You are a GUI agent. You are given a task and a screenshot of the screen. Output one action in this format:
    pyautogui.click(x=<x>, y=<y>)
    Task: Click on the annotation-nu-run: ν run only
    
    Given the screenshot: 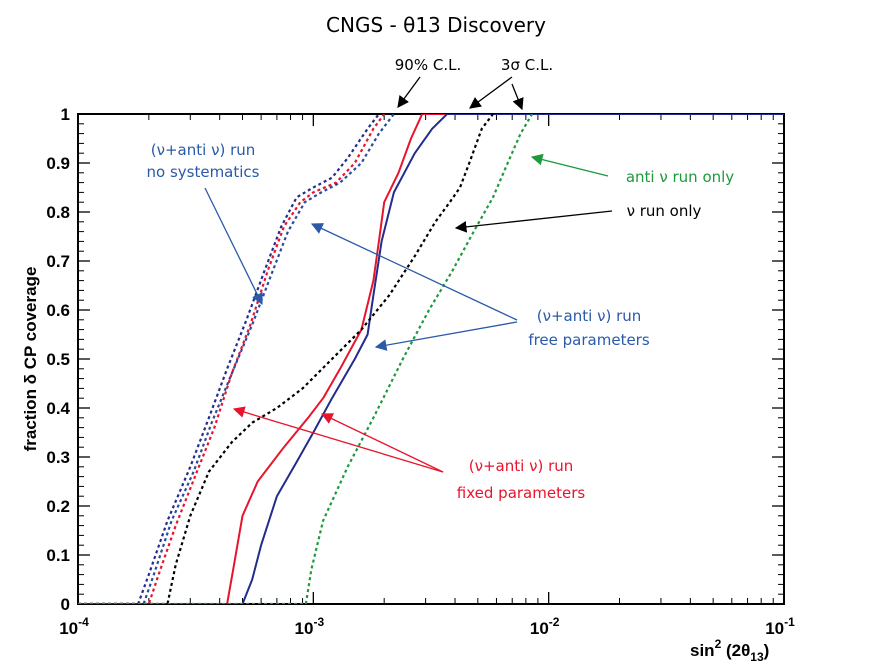 What is the action you would take?
    pyautogui.click(x=578, y=217)
    